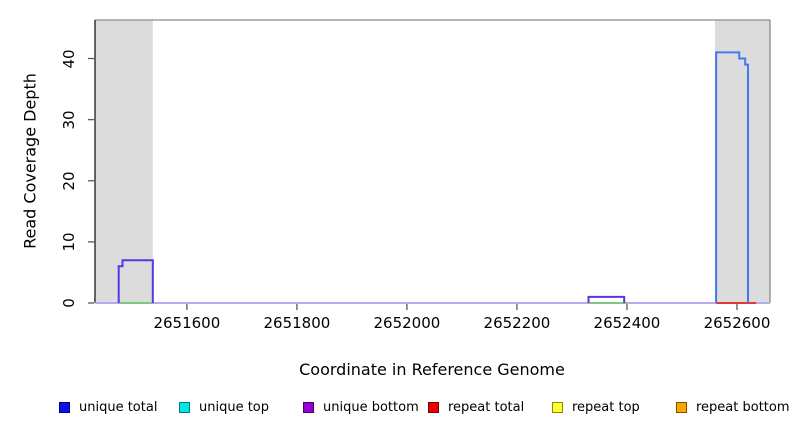  I want to click on x-tick-label: 2652200, so click(517, 323).